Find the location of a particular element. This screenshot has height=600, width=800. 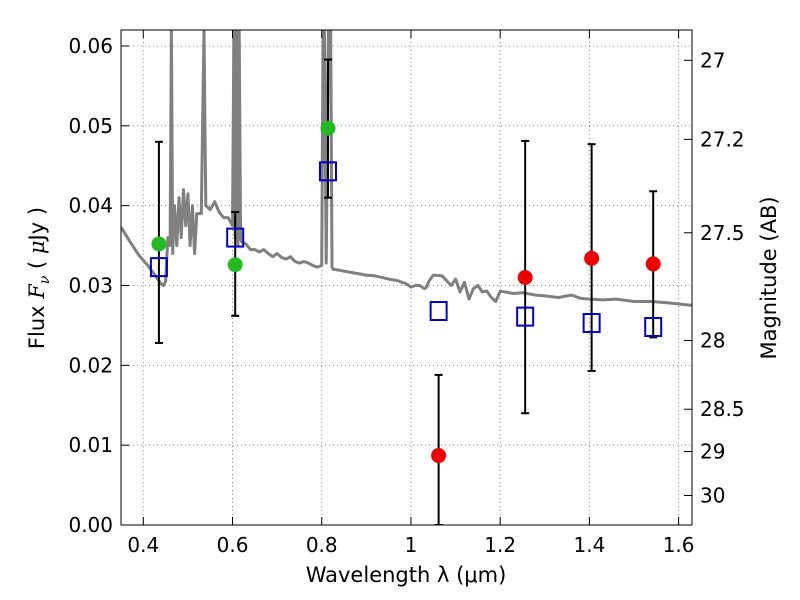

right-tick-label: 28.5 is located at coordinates (722, 409).